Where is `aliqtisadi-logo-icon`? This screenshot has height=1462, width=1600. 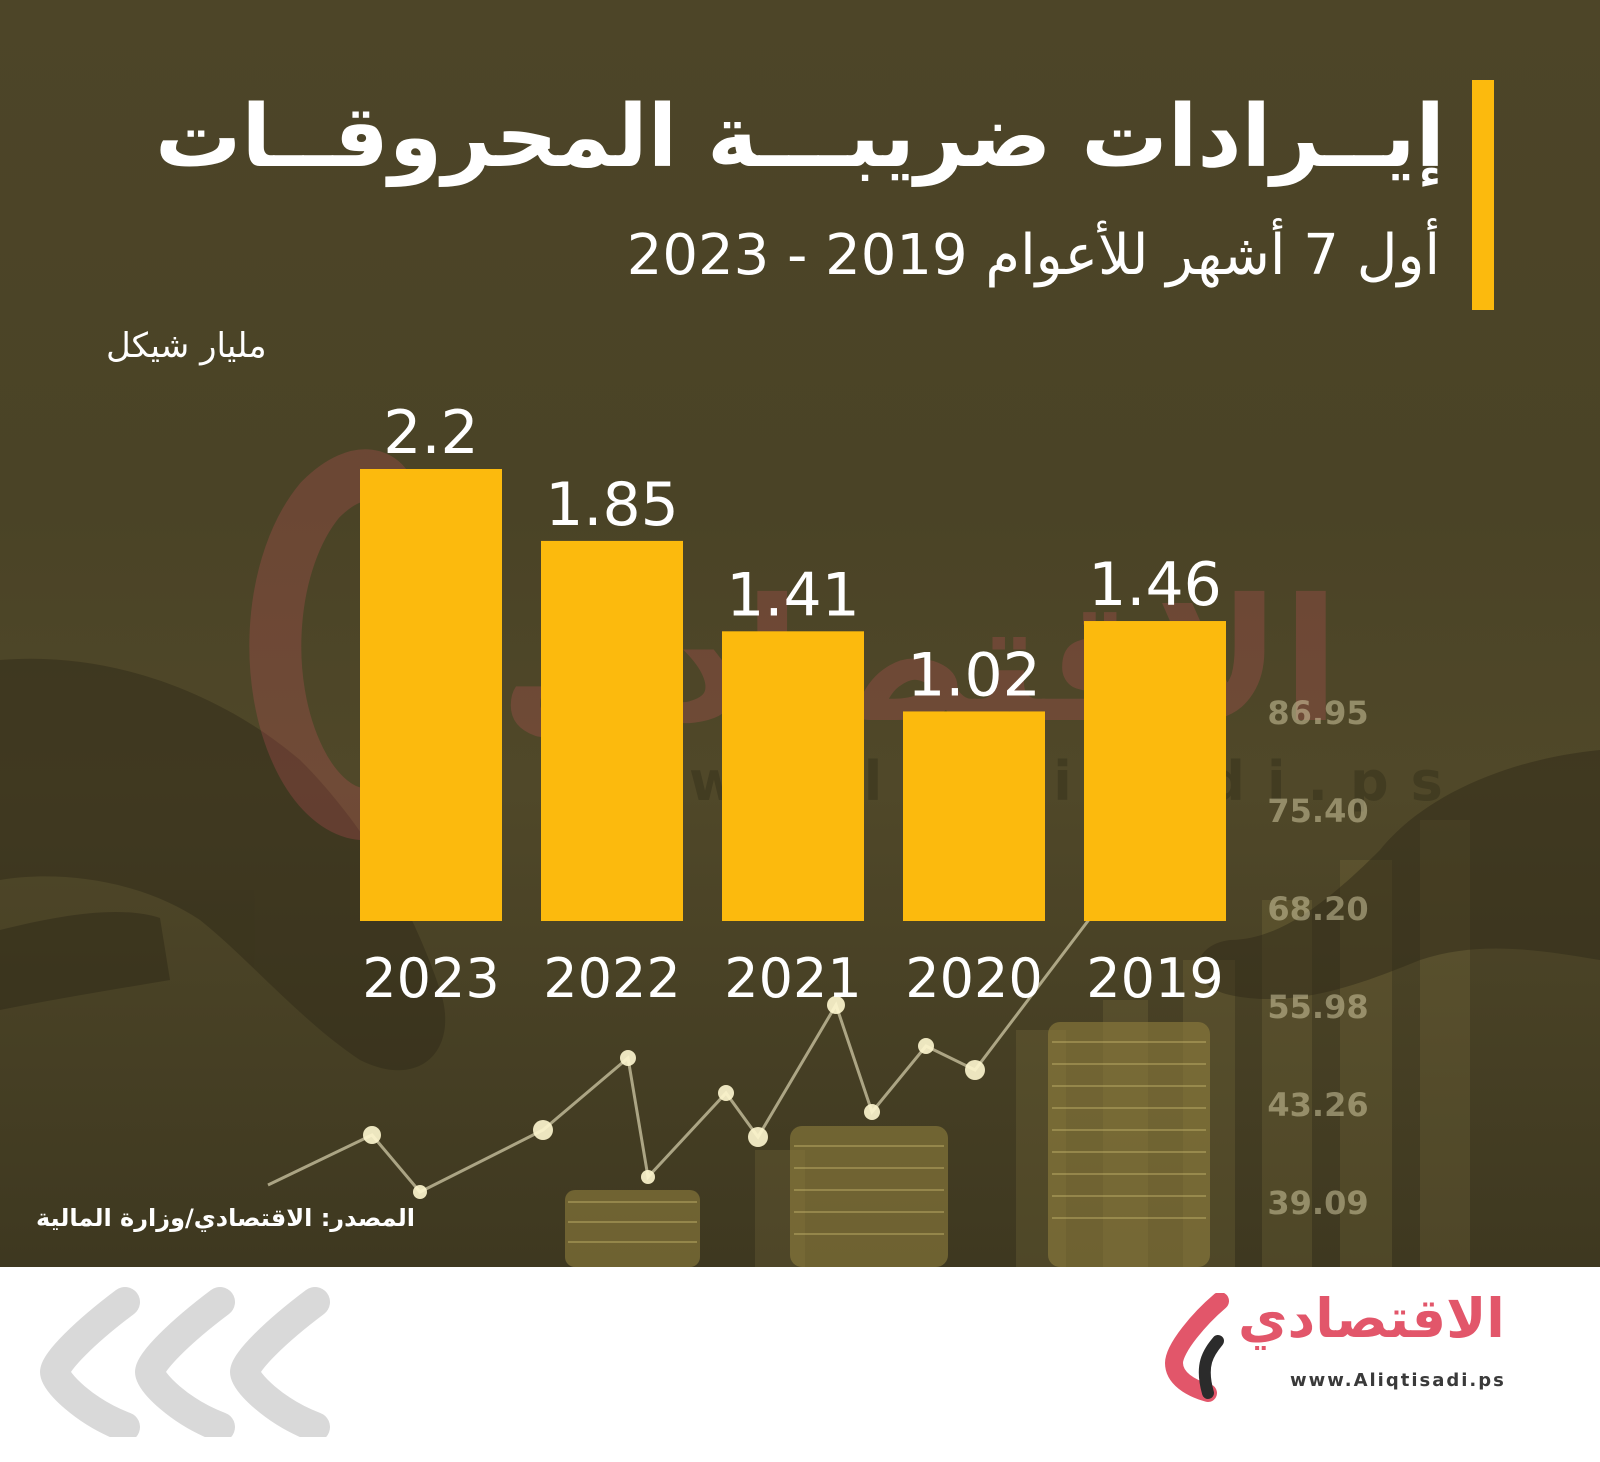 aliqtisadi-logo-icon is located at coordinates (1196, 1347).